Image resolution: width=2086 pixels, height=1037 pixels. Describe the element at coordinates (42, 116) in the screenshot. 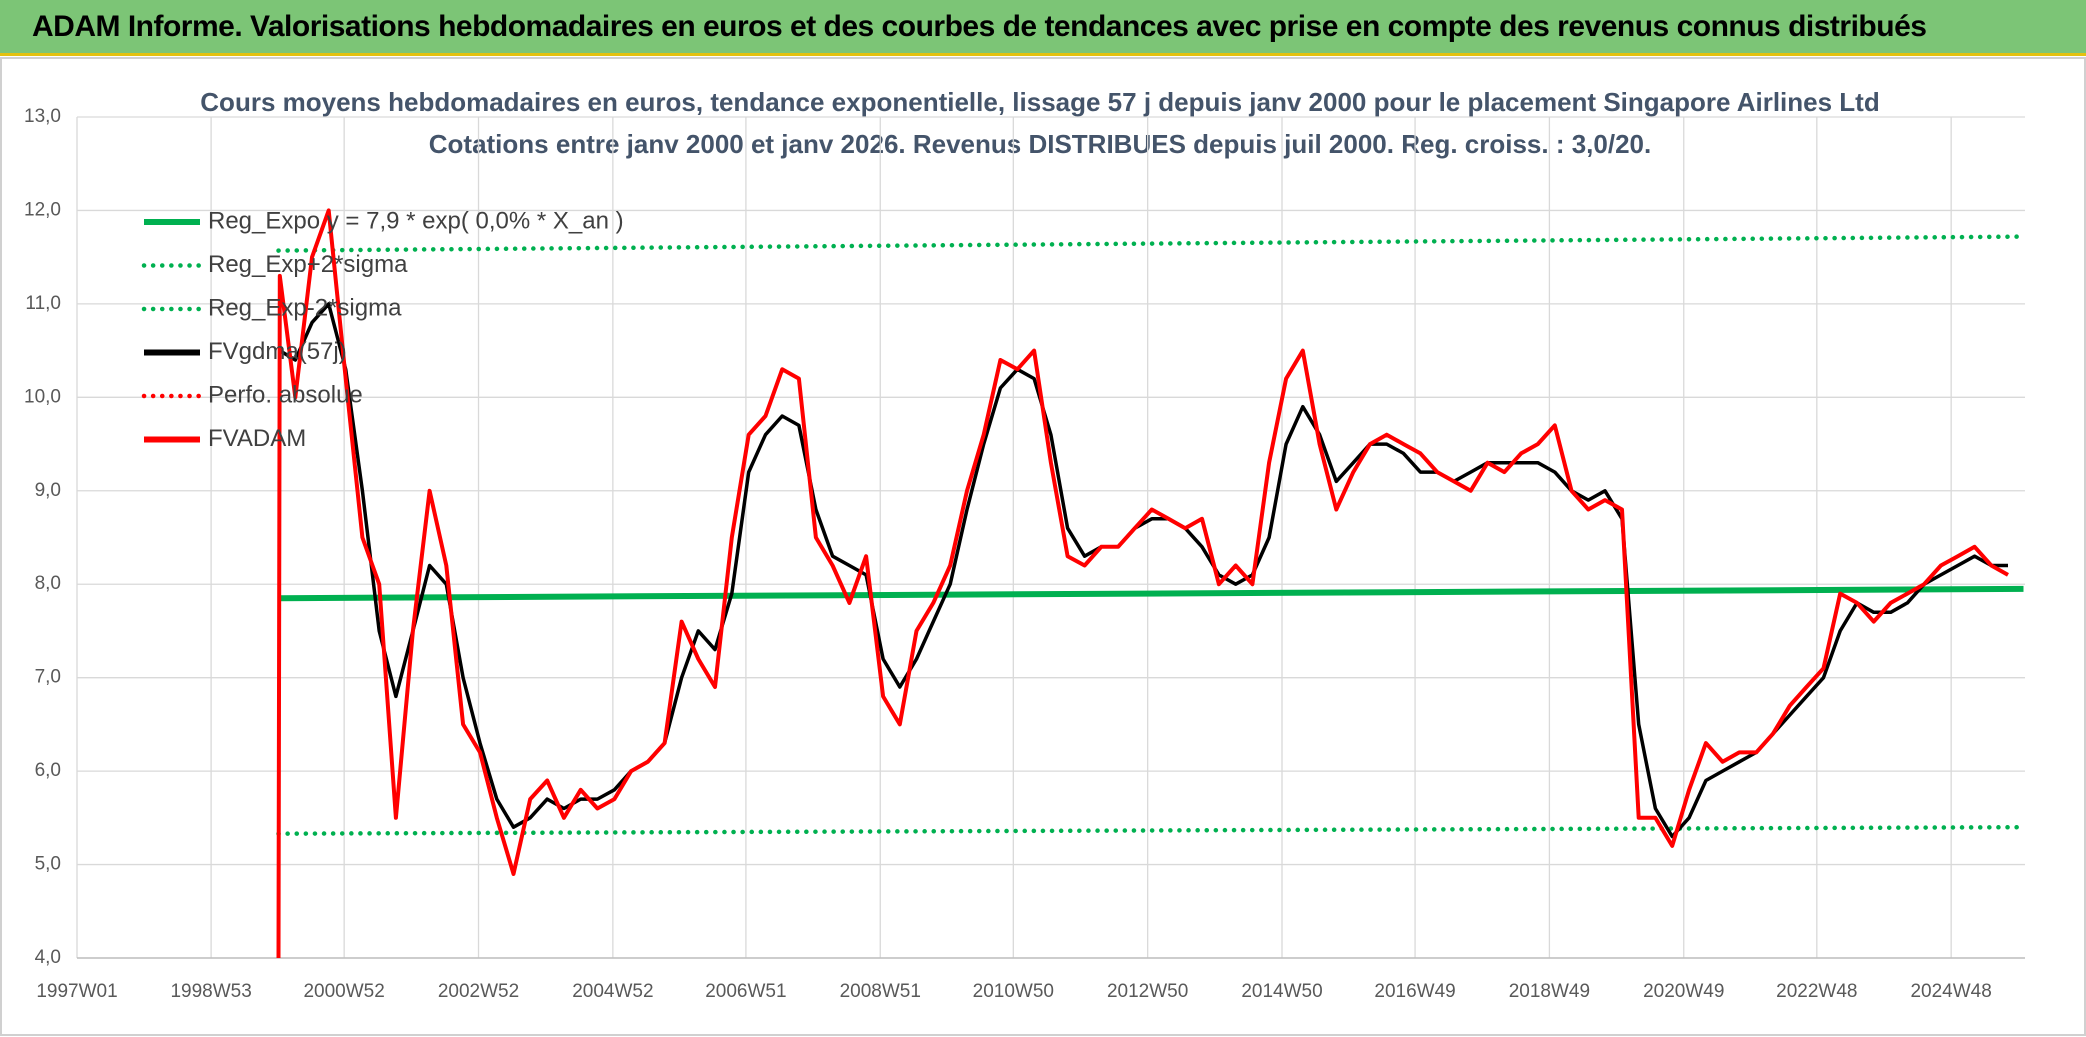

I see `y-tick-label: 13,0` at that location.